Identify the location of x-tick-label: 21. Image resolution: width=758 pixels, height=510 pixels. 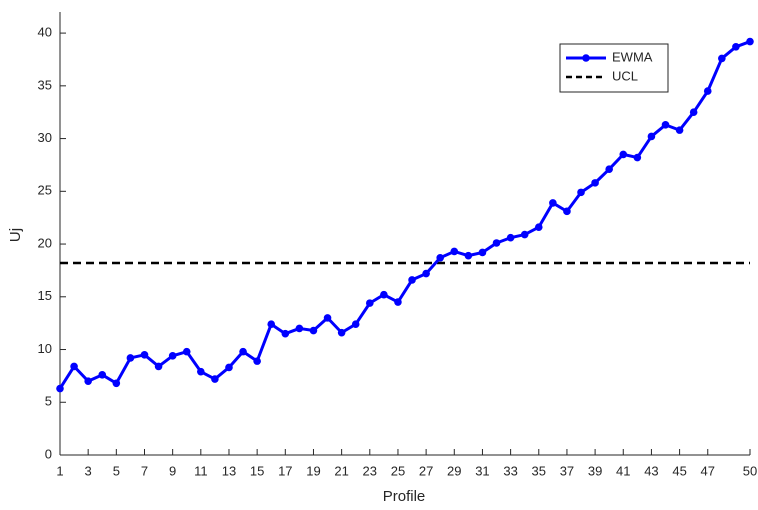
(341, 470).